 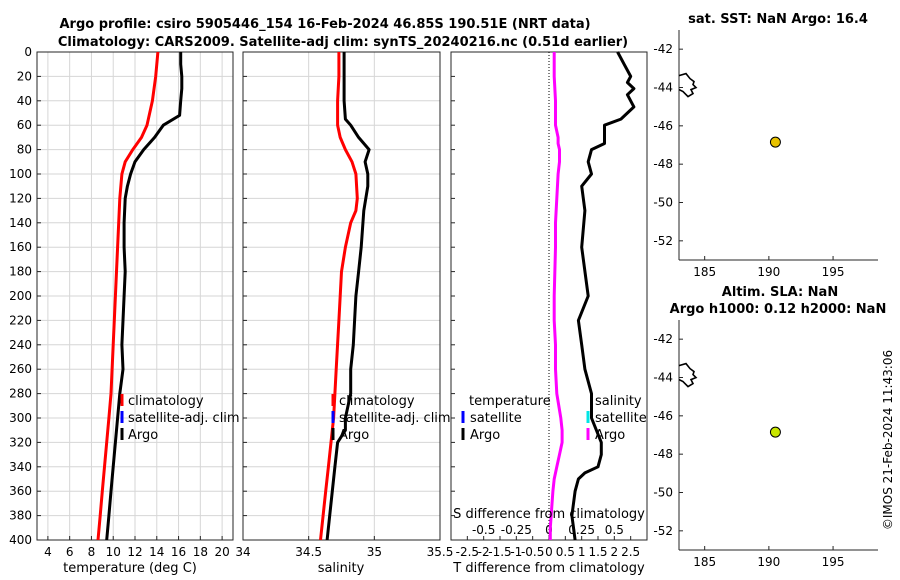 I want to click on xtick-label-3: -1, so click(x=516, y=552).